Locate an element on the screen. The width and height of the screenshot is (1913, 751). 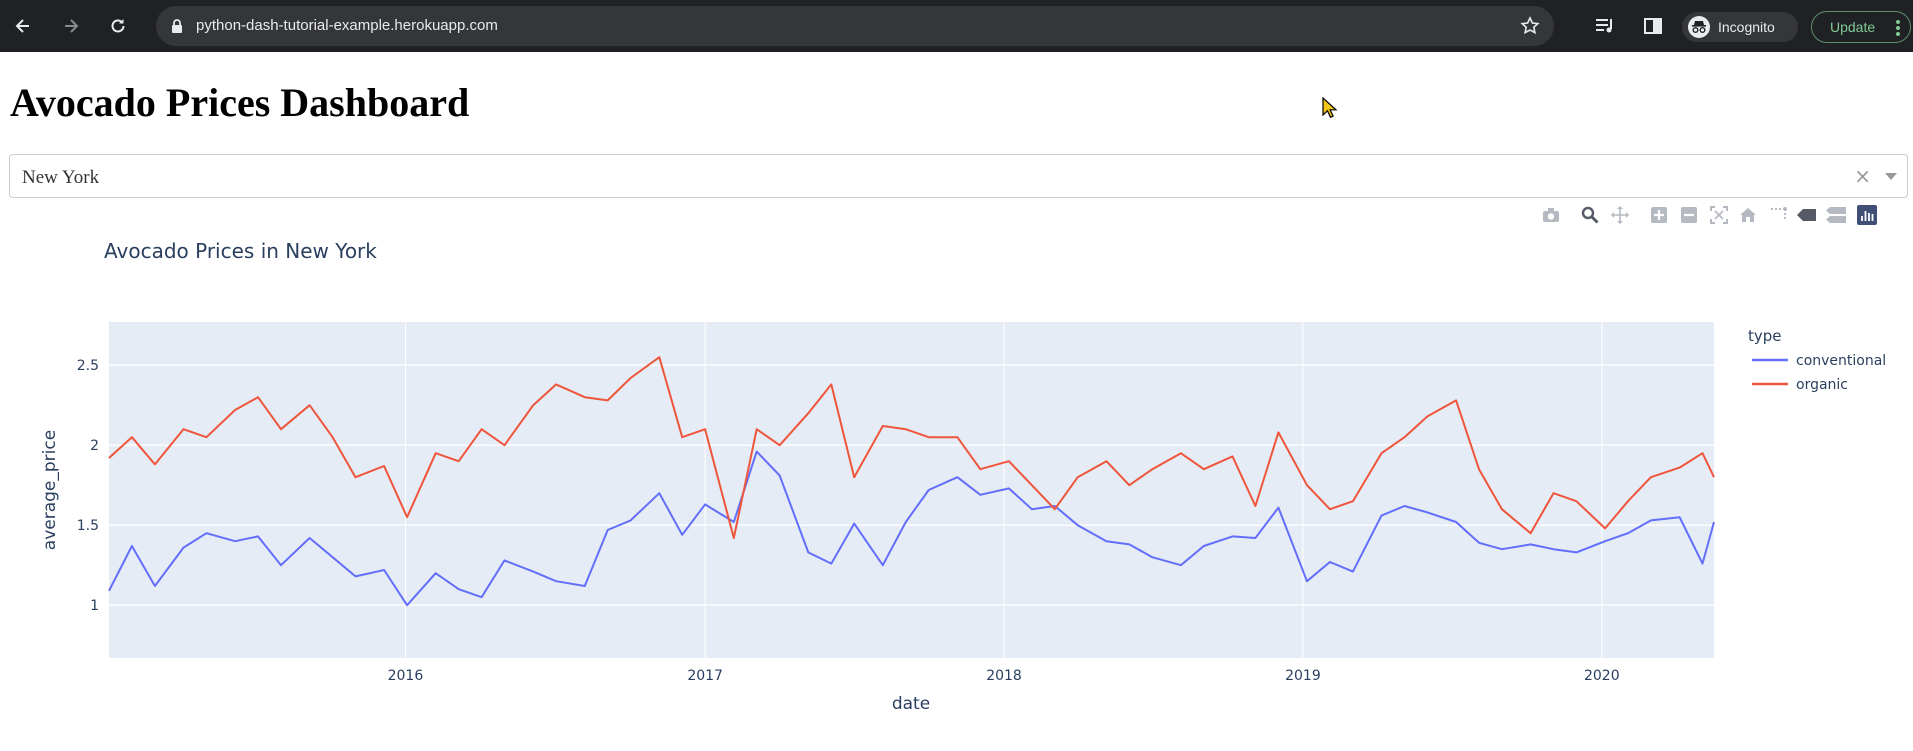
y-tick-label: 1.5 is located at coordinates (88, 526).